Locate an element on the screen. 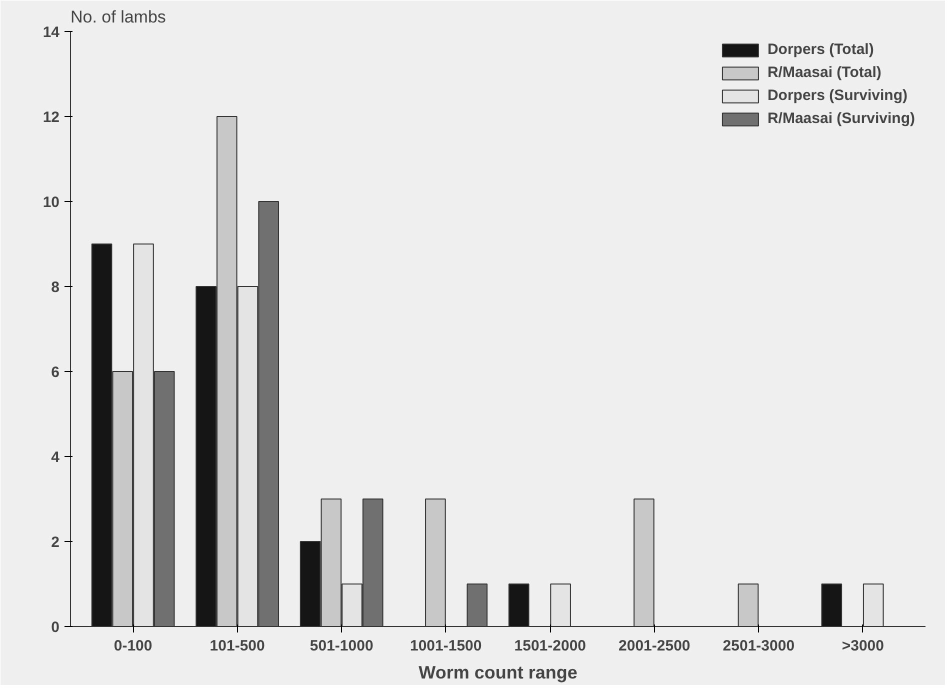 The width and height of the screenshot is (951, 689). x-tick-label: 2001-2500 is located at coordinates (654, 646).